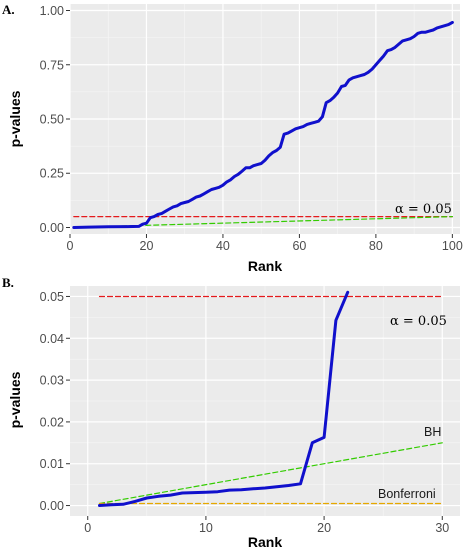 The width and height of the screenshot is (469, 550). Describe the element at coordinates (15, 399) in the screenshot. I see `panel-b-y-axis-title: p-values` at that location.